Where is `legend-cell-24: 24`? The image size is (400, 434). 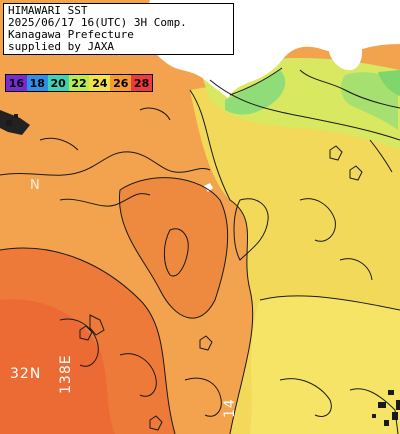
legend-cell-24: 24 is located at coordinates (100, 83).